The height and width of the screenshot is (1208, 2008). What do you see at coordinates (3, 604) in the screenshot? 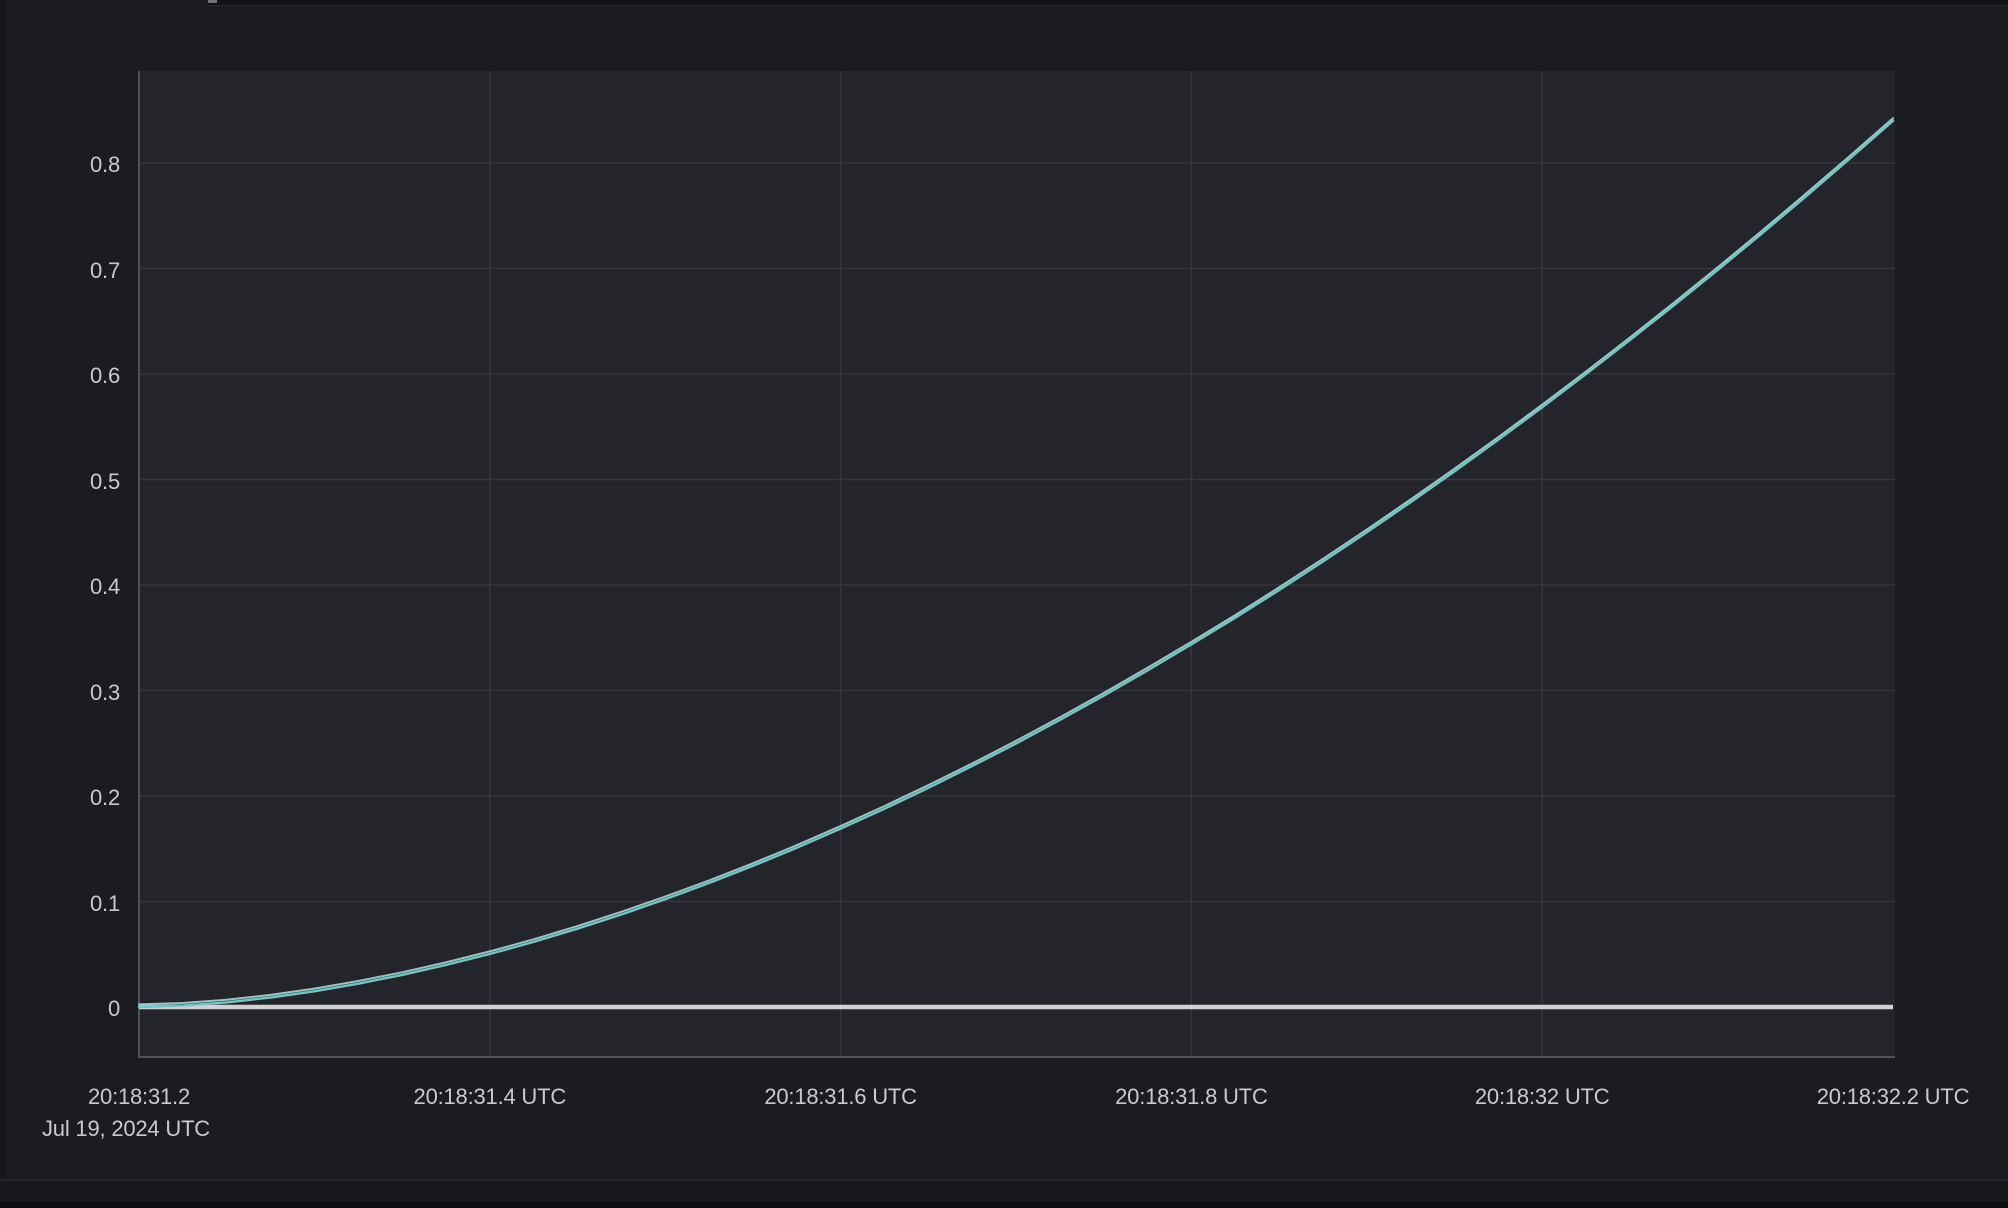
I see `window-left-edge` at bounding box center [3, 604].